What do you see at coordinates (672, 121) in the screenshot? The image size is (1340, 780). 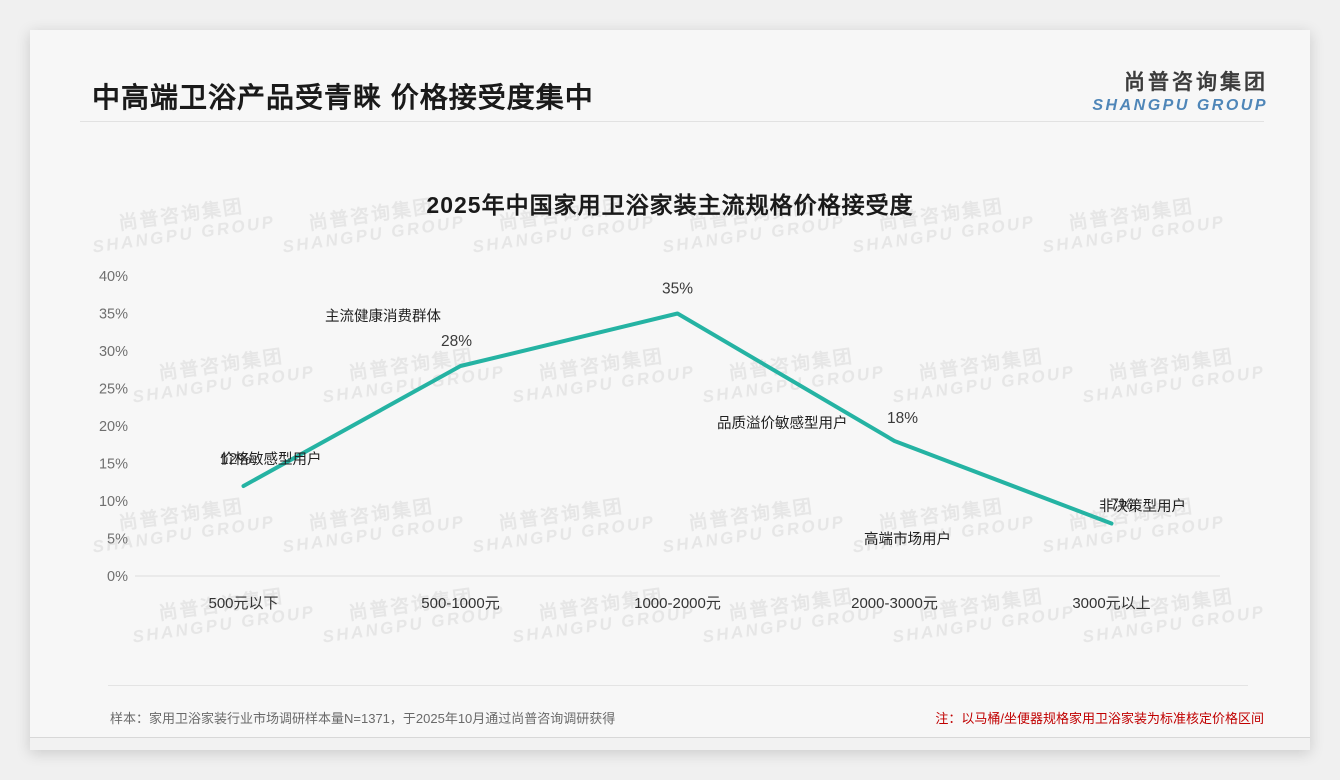 I see `header-divider` at bounding box center [672, 121].